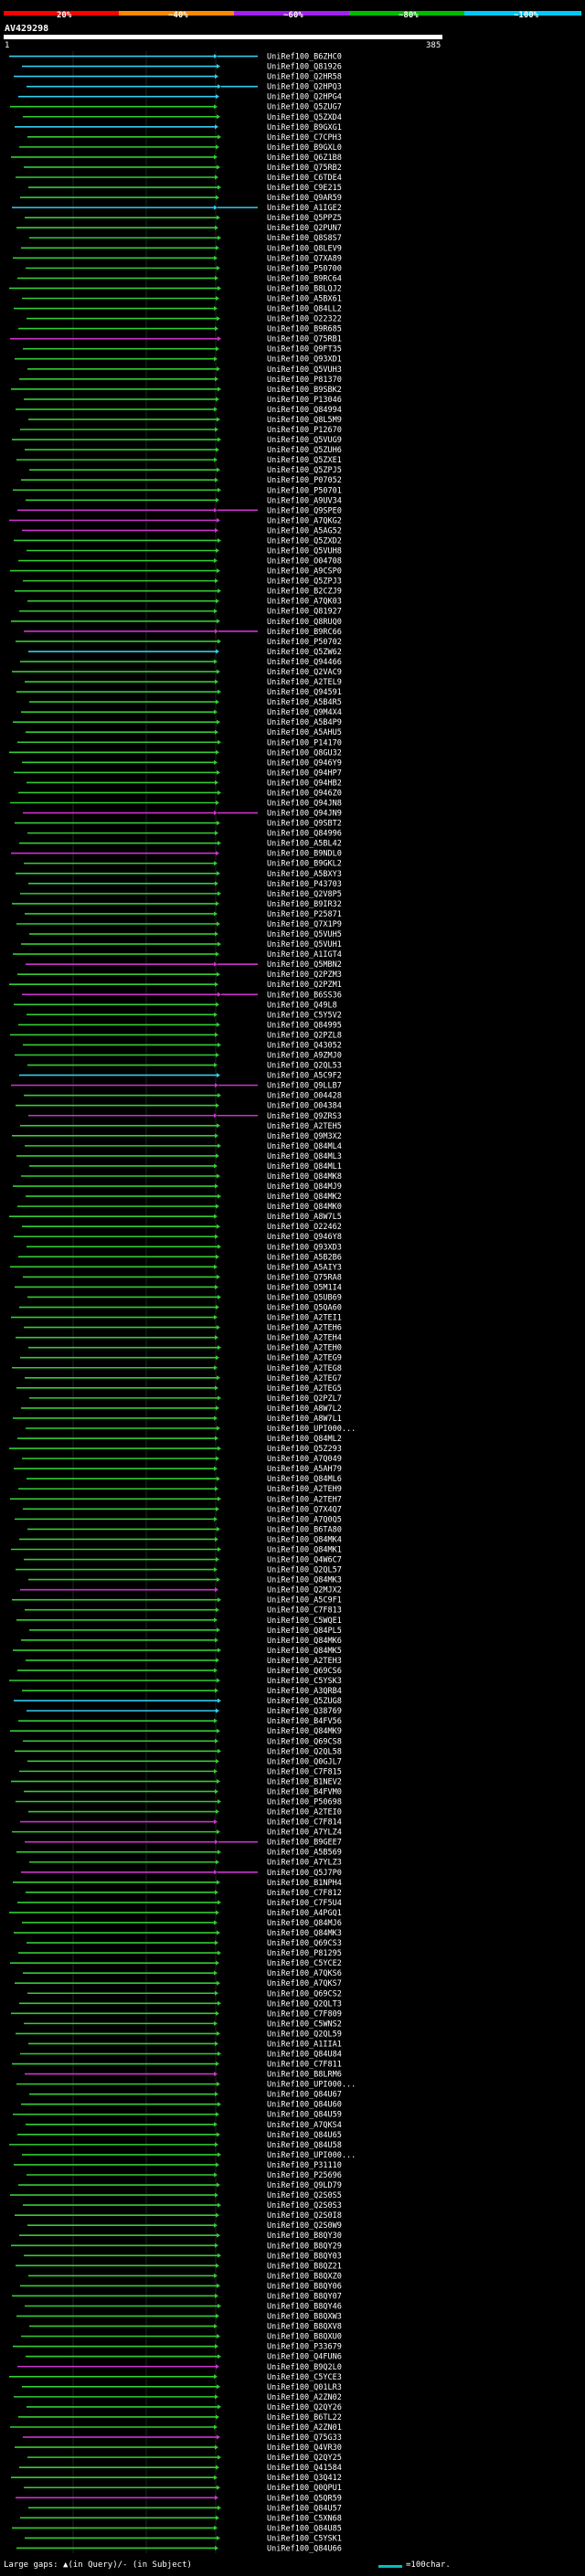 Image resolution: width=585 pixels, height=2576 pixels. Describe the element at coordinates (177, 854) in the screenshot. I see `hit-row: UniRef100_B9NDL0` at that location.